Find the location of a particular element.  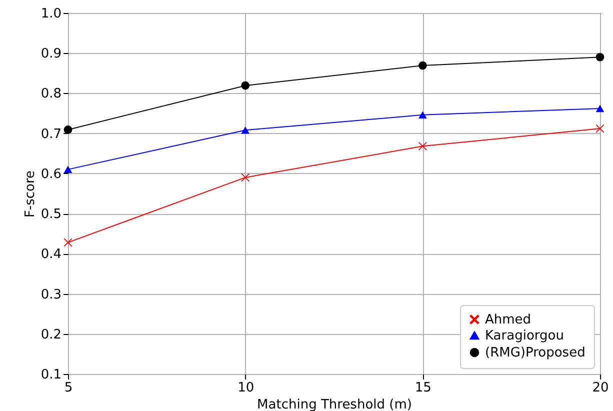

legend-label: Ahmed is located at coordinates (508, 320).